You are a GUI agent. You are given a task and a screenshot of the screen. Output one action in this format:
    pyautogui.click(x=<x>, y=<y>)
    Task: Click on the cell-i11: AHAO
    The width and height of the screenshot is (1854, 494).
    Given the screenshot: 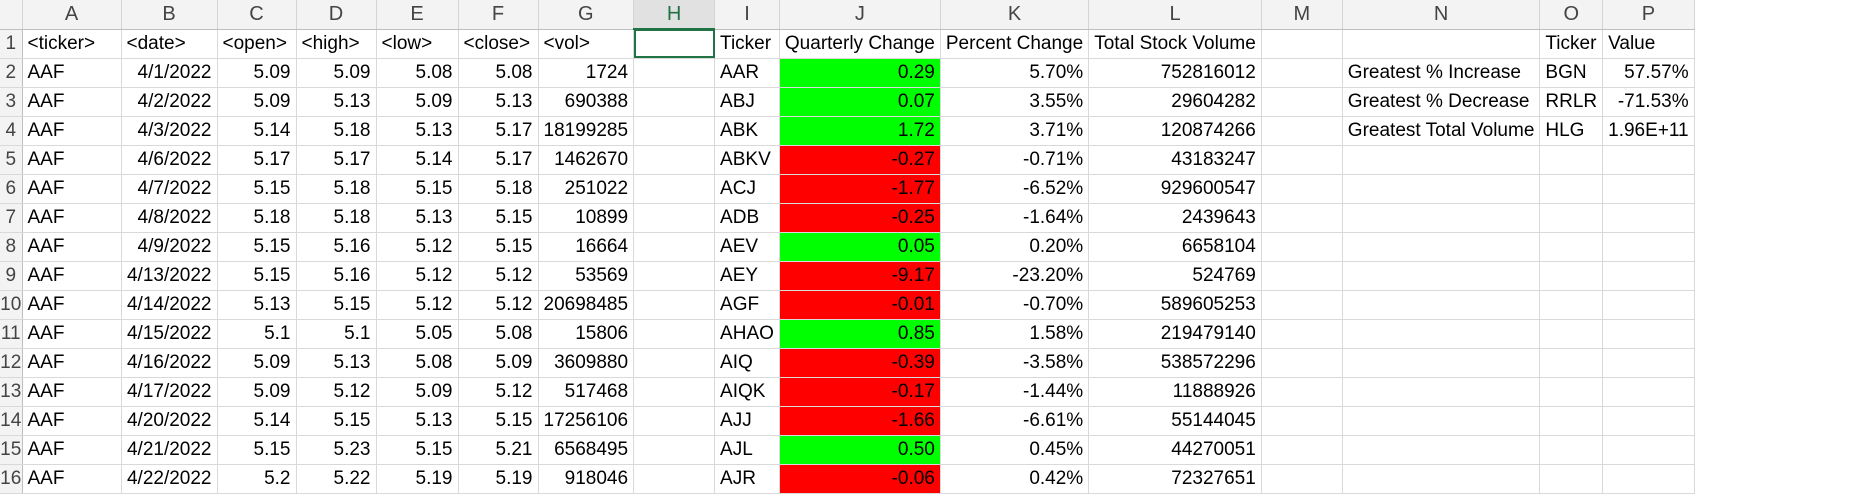 What is the action you would take?
    pyautogui.click(x=747, y=334)
    